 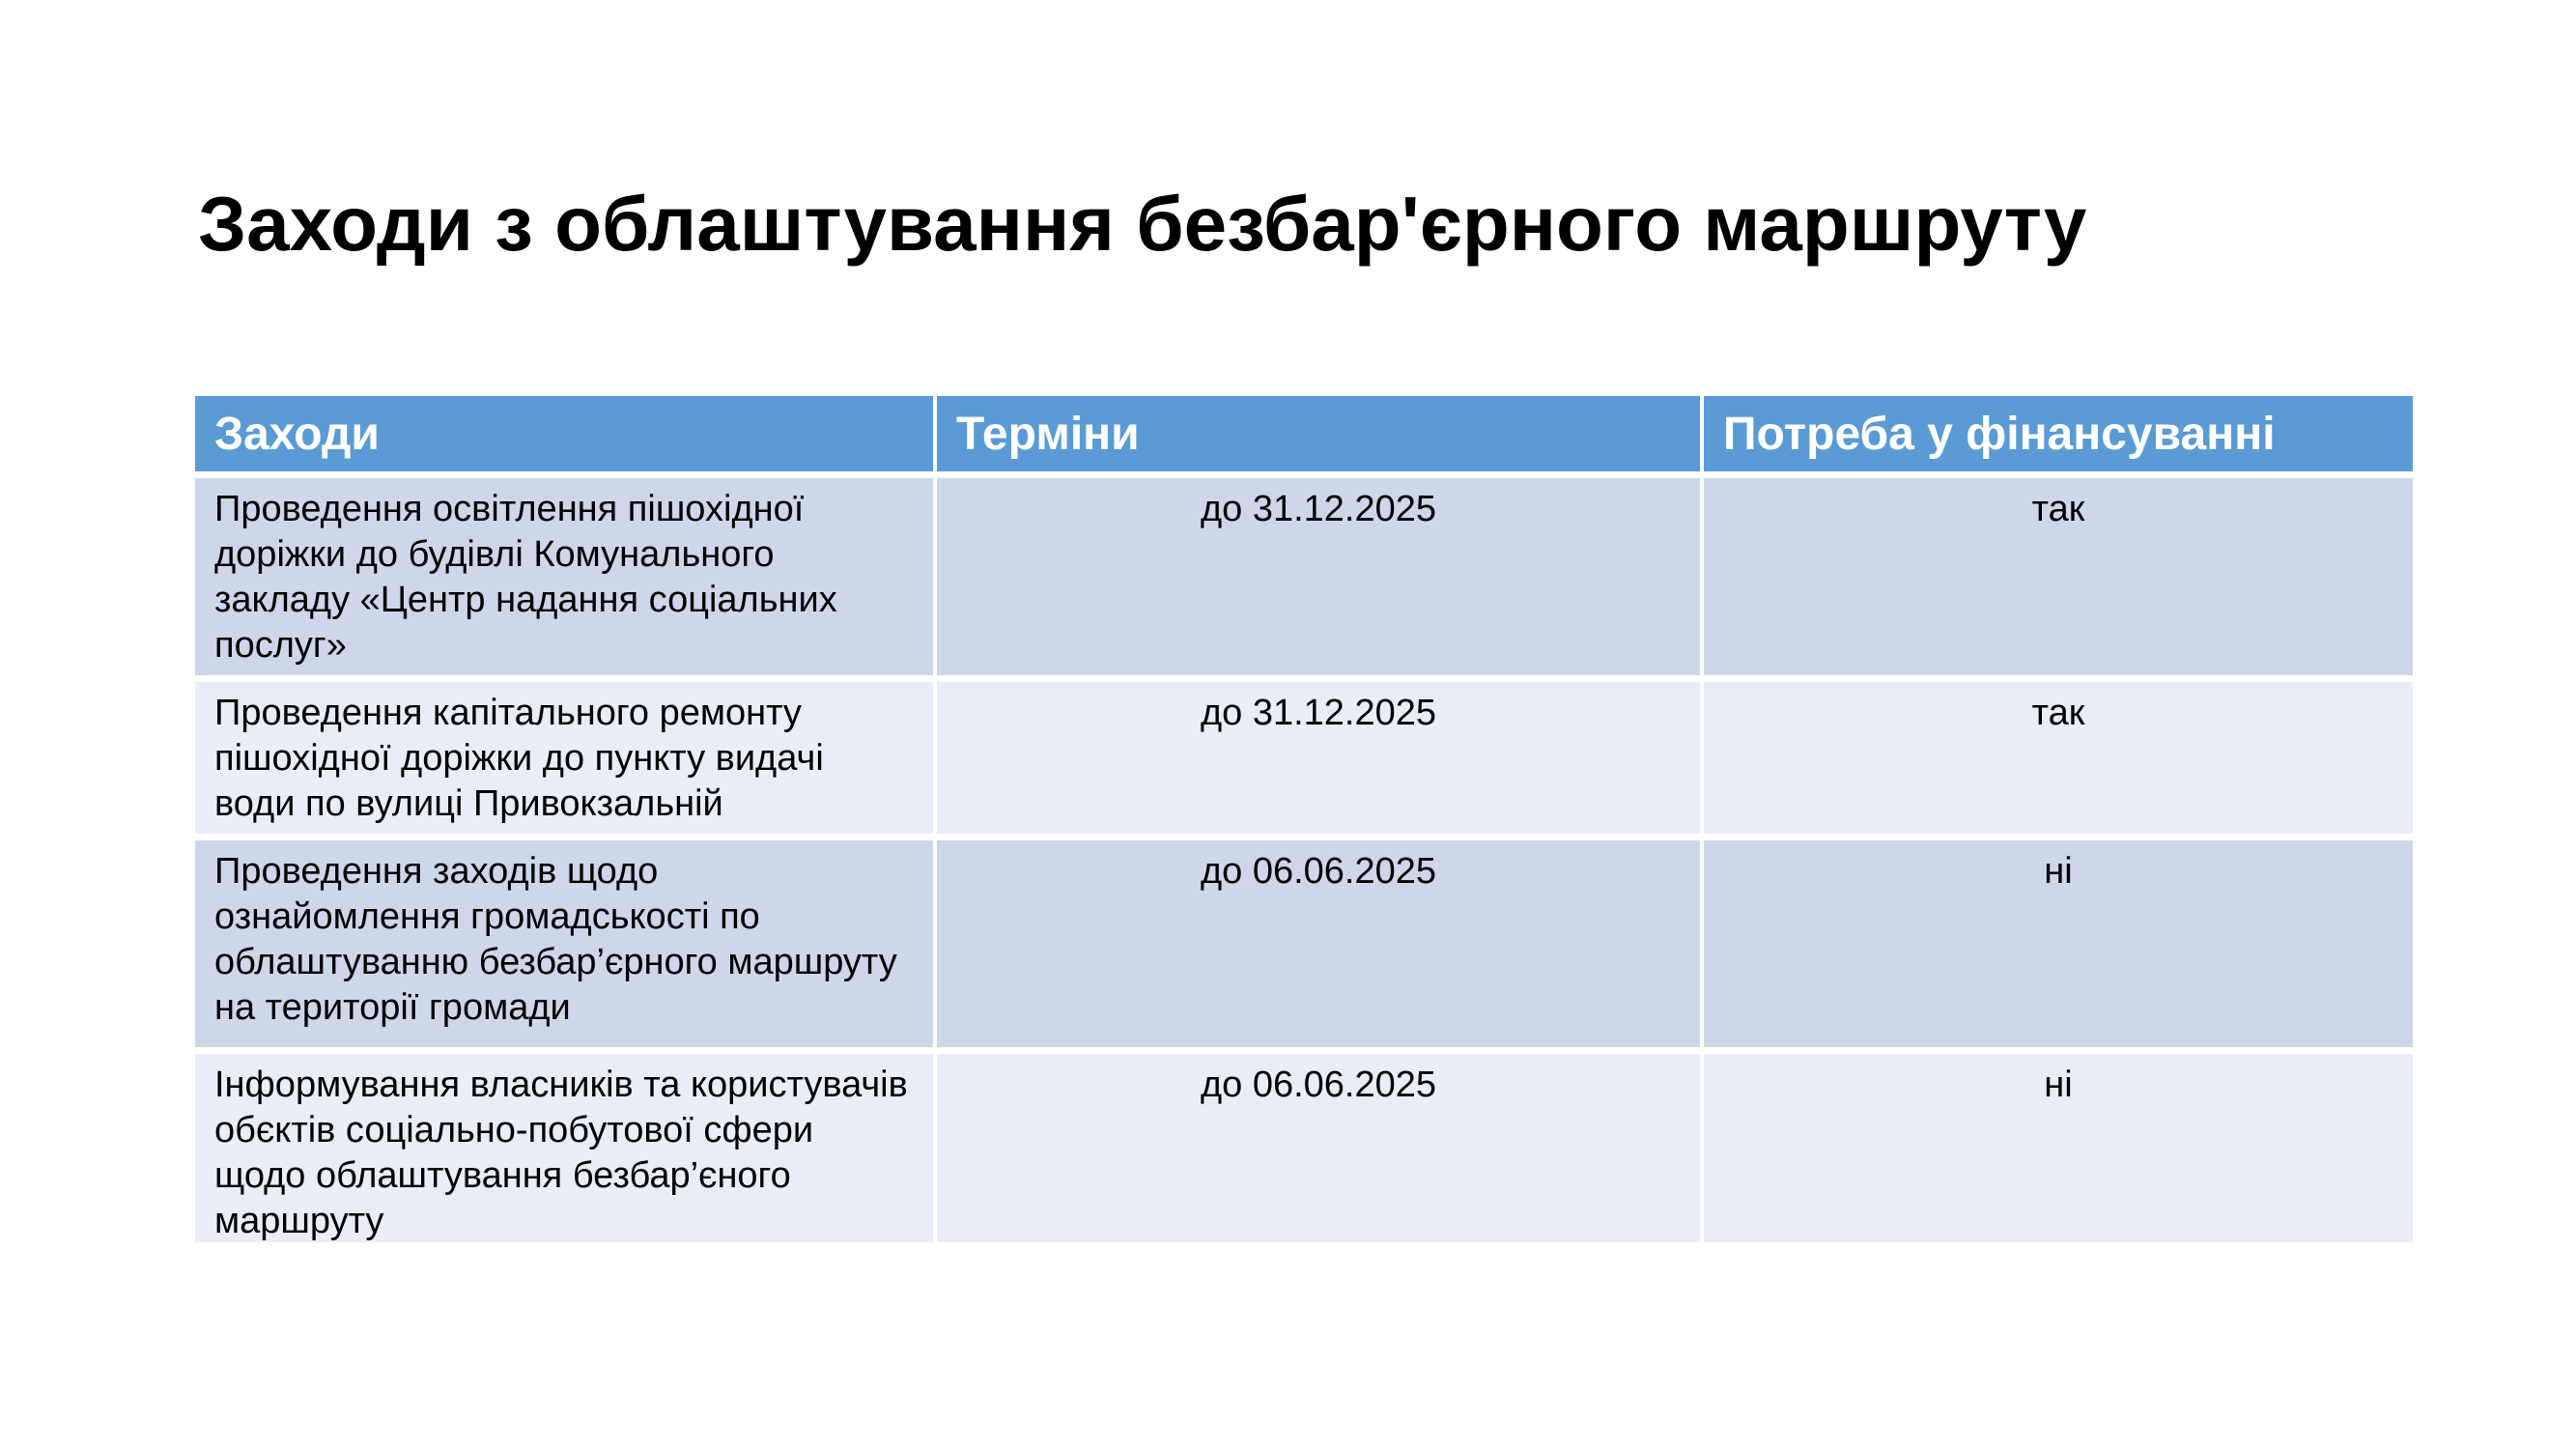 I want to click on table-row-4-term: до 06.06.2025, so click(x=1318, y=1148).